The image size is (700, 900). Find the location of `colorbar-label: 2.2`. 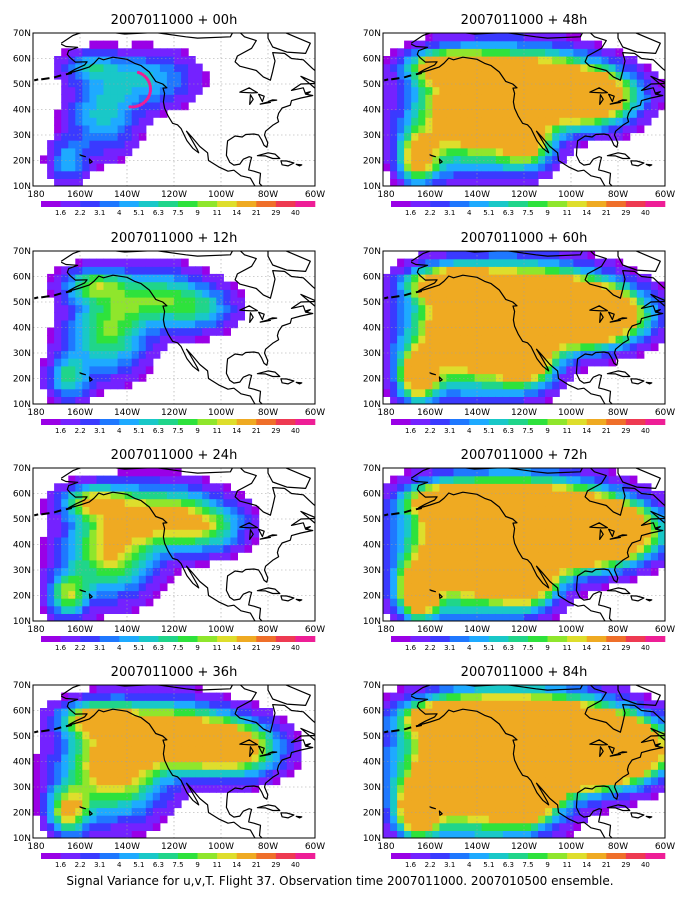

colorbar-label: 2.2 is located at coordinates (430, 648).